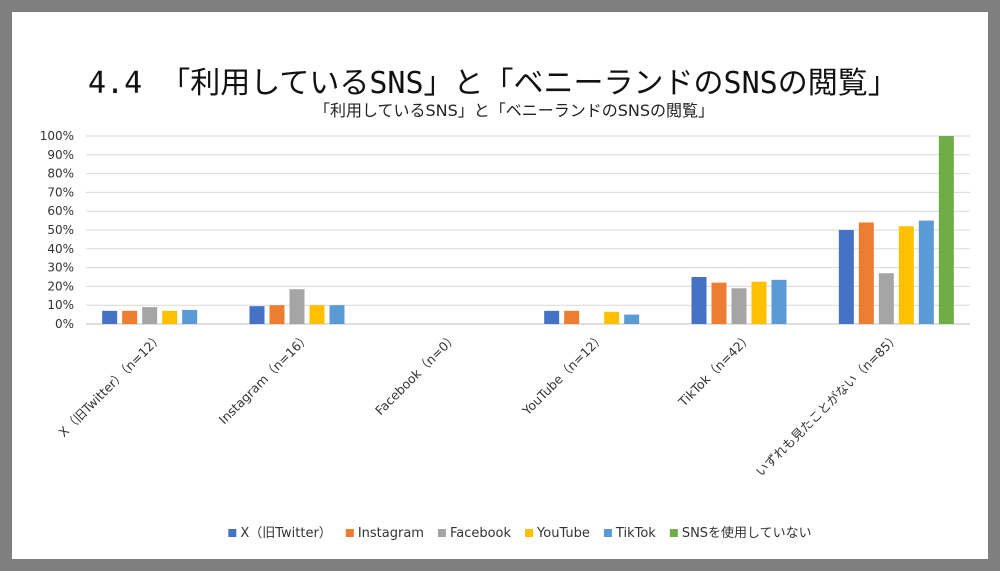 This screenshot has width=1000, height=571. What do you see at coordinates (563, 374) in the screenshot?
I see `category-label: YouTube（n=12）` at bounding box center [563, 374].